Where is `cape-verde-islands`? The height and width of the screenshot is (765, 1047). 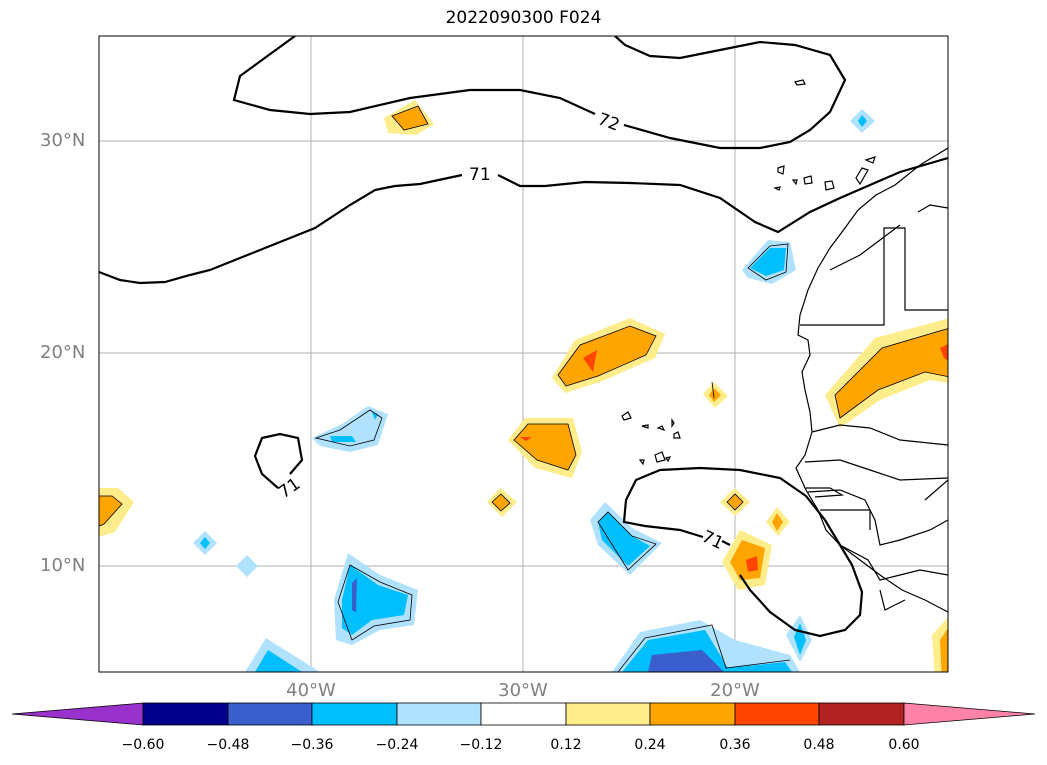
cape-verde-islands is located at coordinates (651, 438).